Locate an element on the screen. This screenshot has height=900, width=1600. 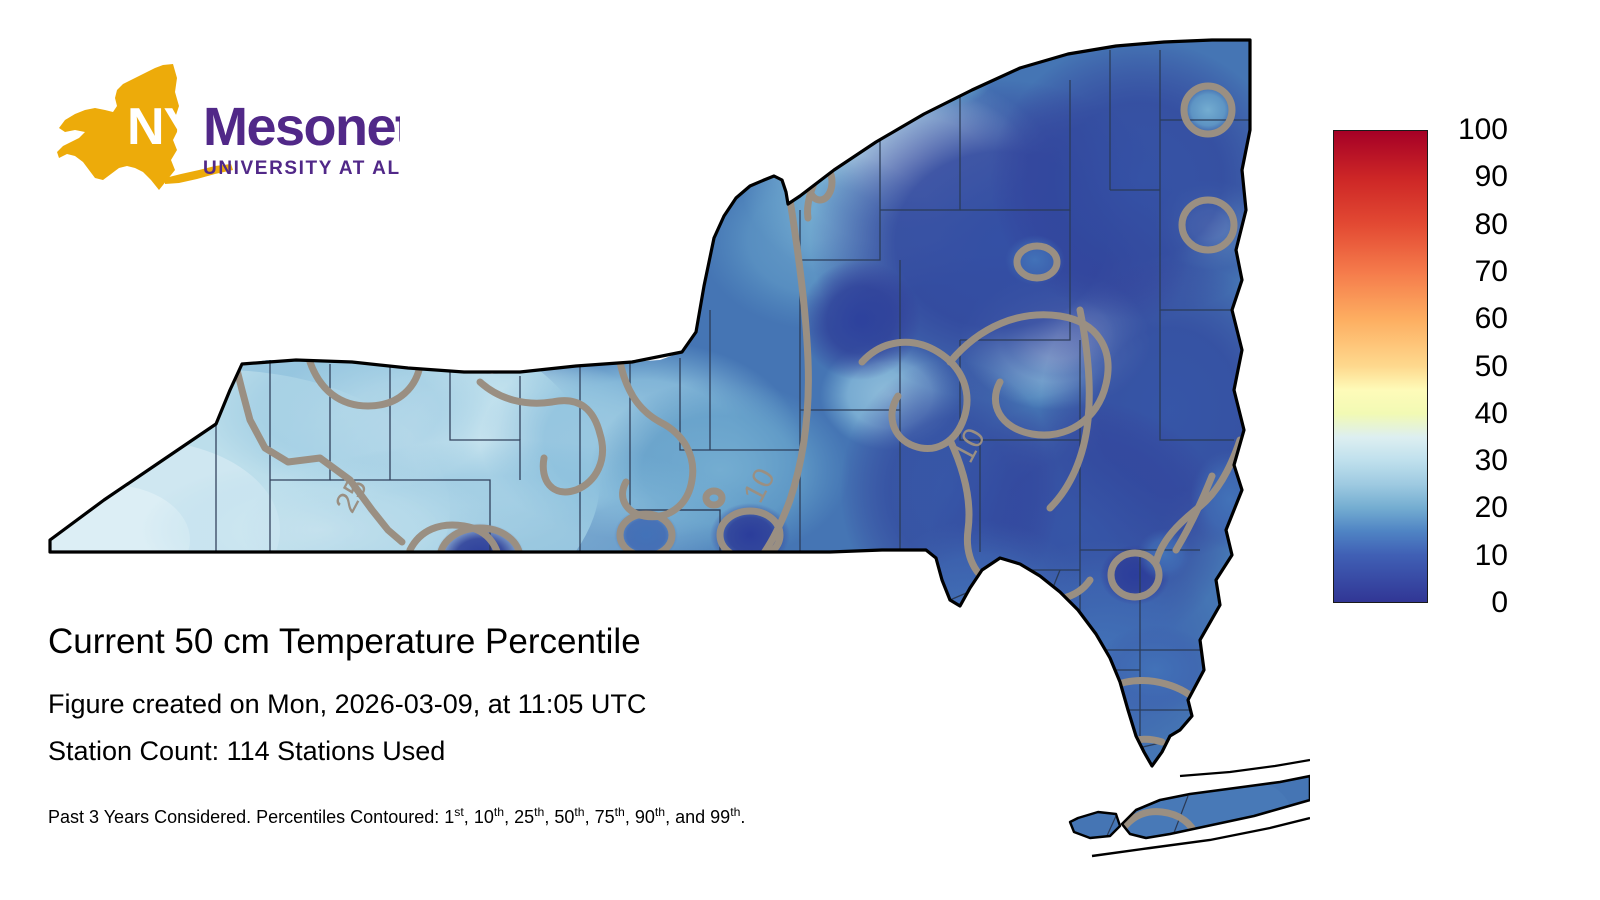
logo-nys-text: NYS is located at coordinates (179, 127).